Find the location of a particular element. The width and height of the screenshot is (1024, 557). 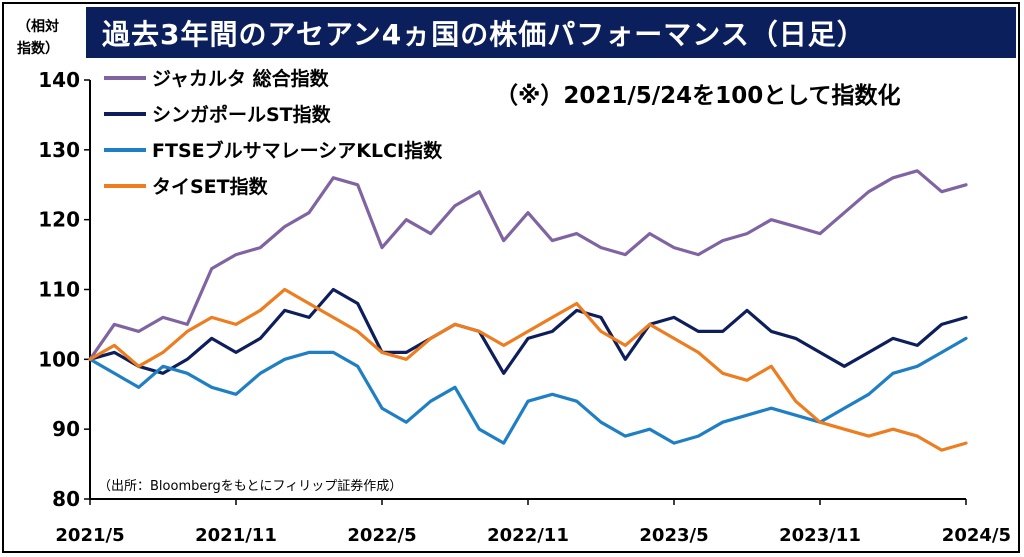

chart-title: 過去3年間のアセアン4ヵ国の株価パフォーマンス（日足） is located at coordinates (551, 32).